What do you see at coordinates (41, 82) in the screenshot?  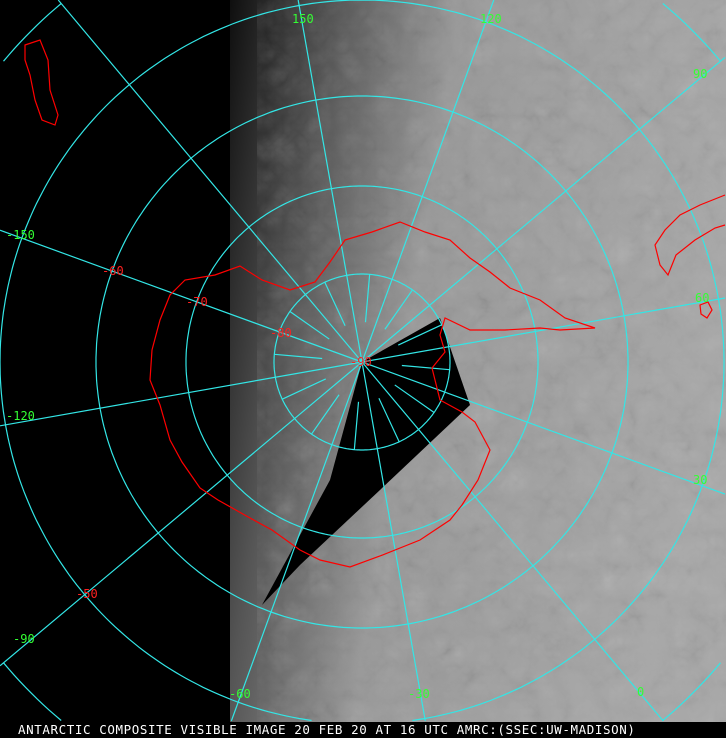 I see `new-zealand-coastline` at bounding box center [41, 82].